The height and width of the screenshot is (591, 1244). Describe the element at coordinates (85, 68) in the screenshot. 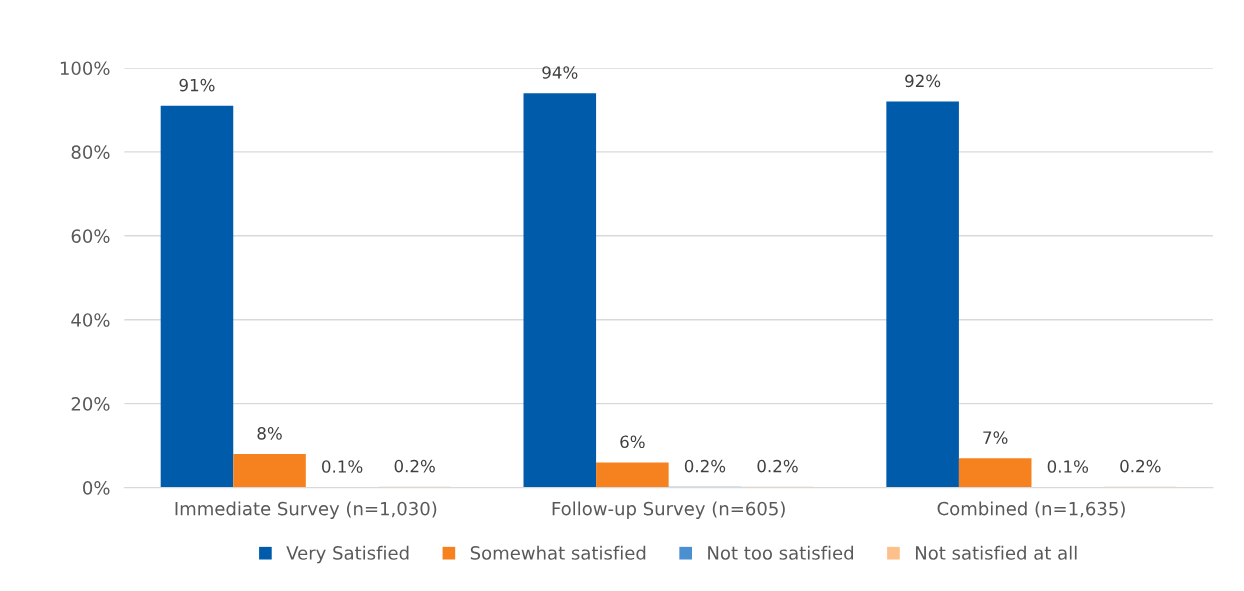

I see `y-tick-label: 100%` at that location.